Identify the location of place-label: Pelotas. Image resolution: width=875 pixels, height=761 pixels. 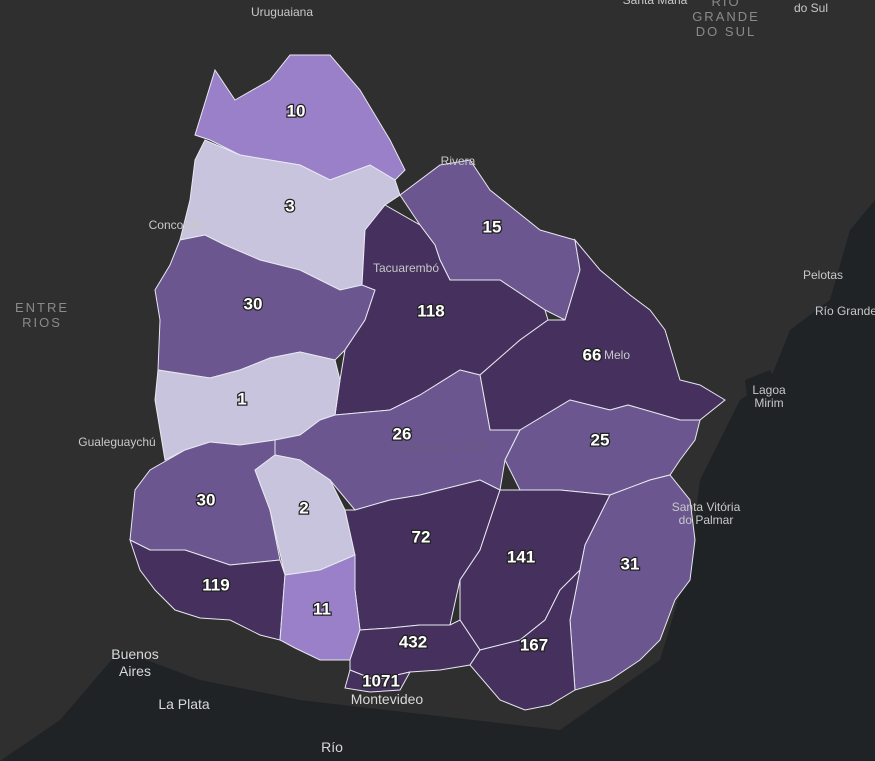
(823, 275).